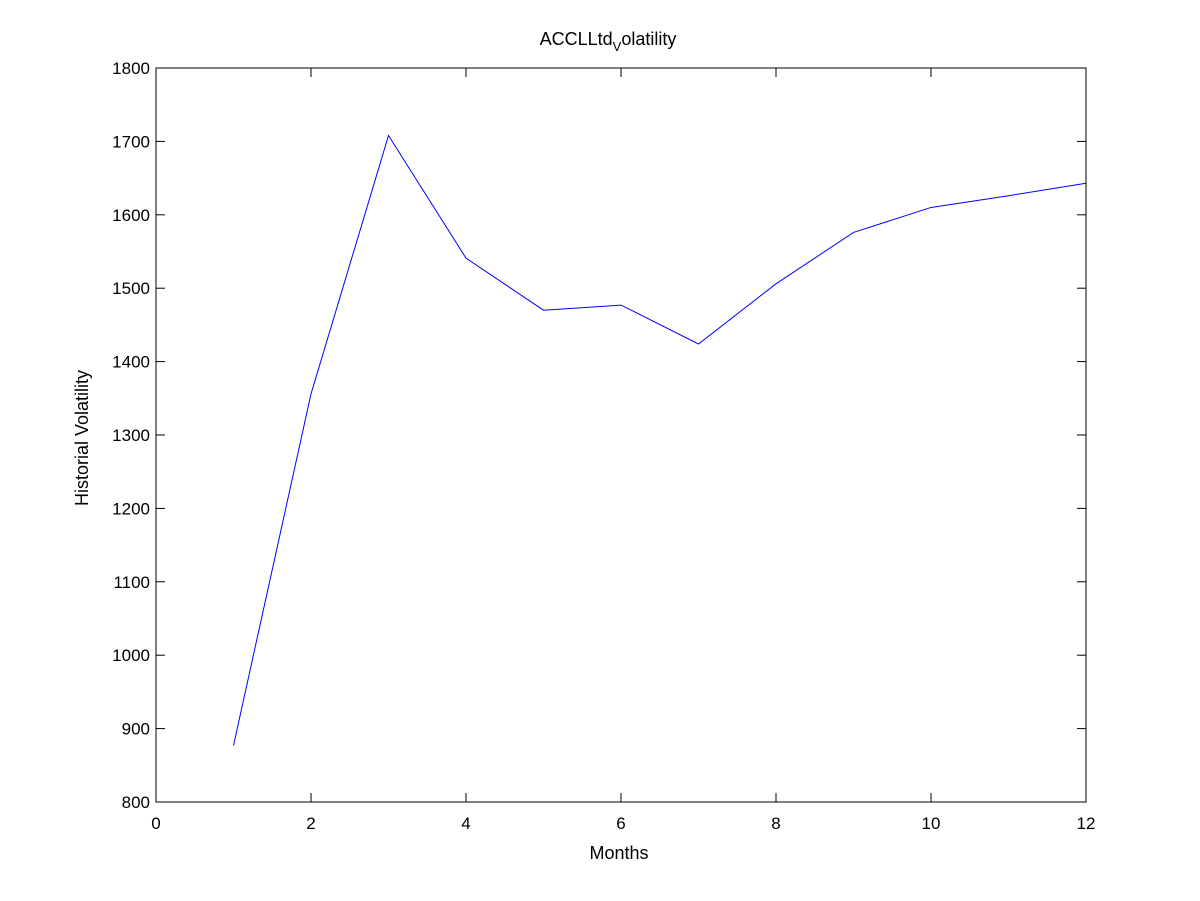 The image size is (1200, 901). Describe the element at coordinates (131, 362) in the screenshot. I see `y-tick-label: 1400` at that location.